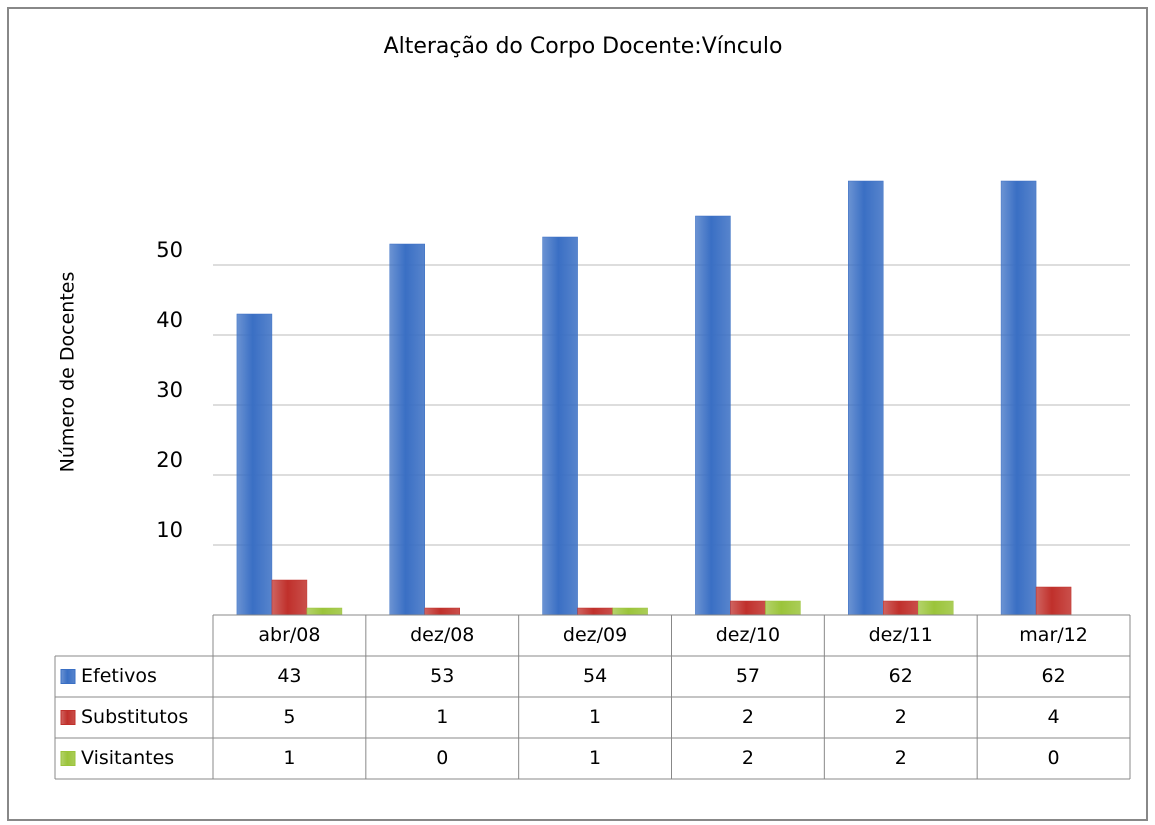 This screenshot has height=825, width=1155. What do you see at coordinates (169, 460) in the screenshot?
I see `y-tick-label: 20` at bounding box center [169, 460].